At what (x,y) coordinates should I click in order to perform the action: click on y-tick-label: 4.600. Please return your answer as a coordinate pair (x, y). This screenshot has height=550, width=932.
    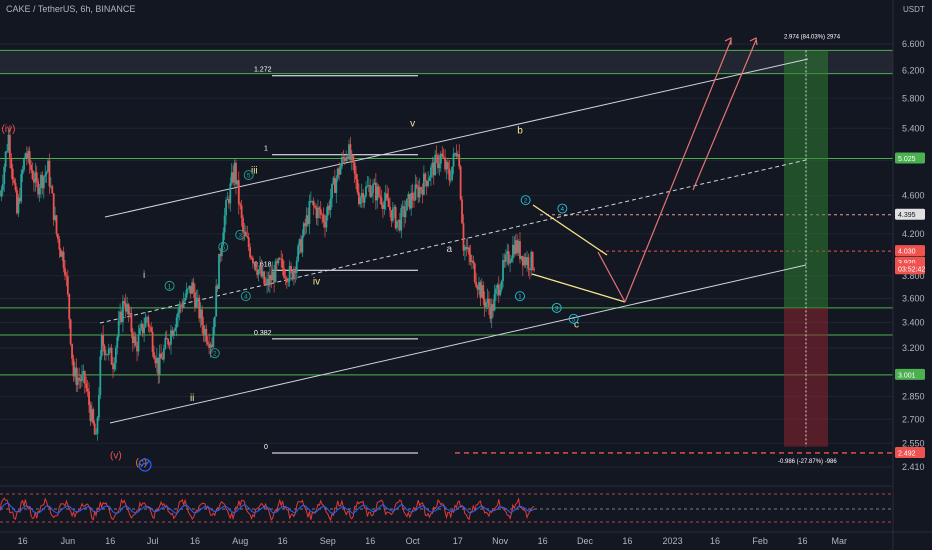
    Looking at the image, I should click on (913, 196).